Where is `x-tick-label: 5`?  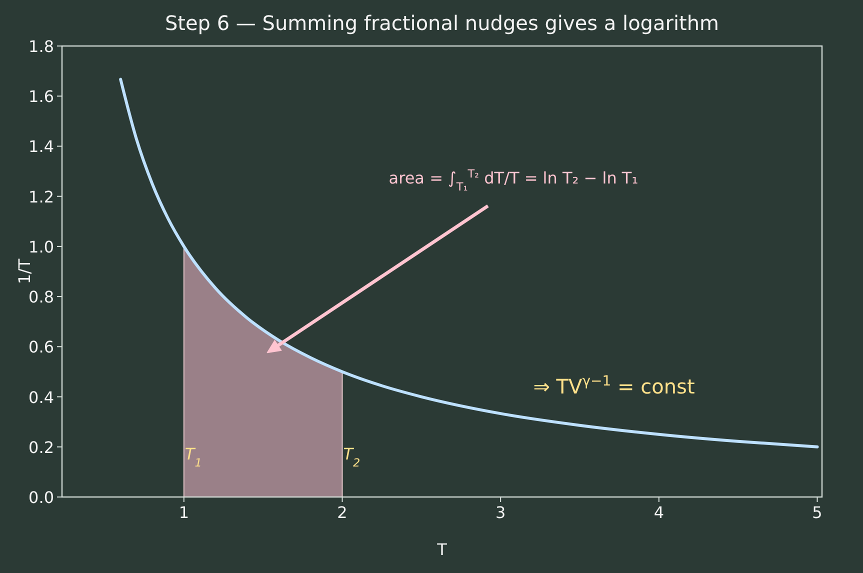
x-tick-label: 5 is located at coordinates (817, 512).